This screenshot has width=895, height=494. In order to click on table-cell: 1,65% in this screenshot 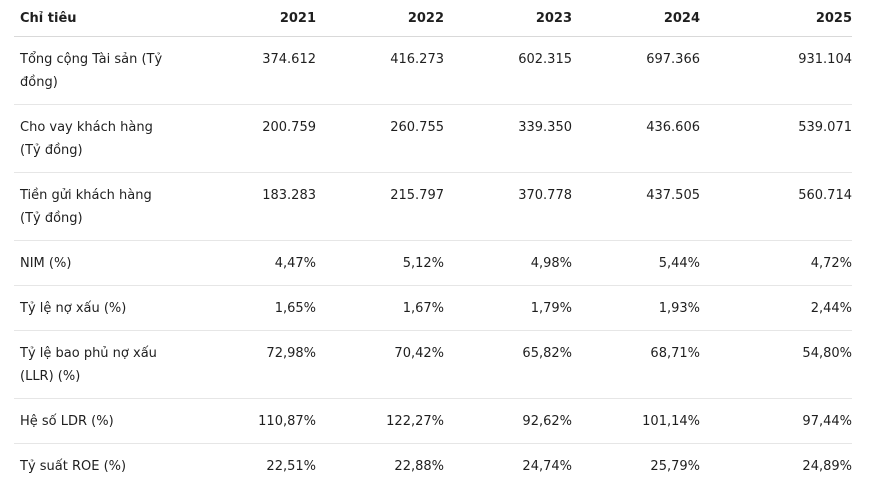, I will do `click(261, 308)`.